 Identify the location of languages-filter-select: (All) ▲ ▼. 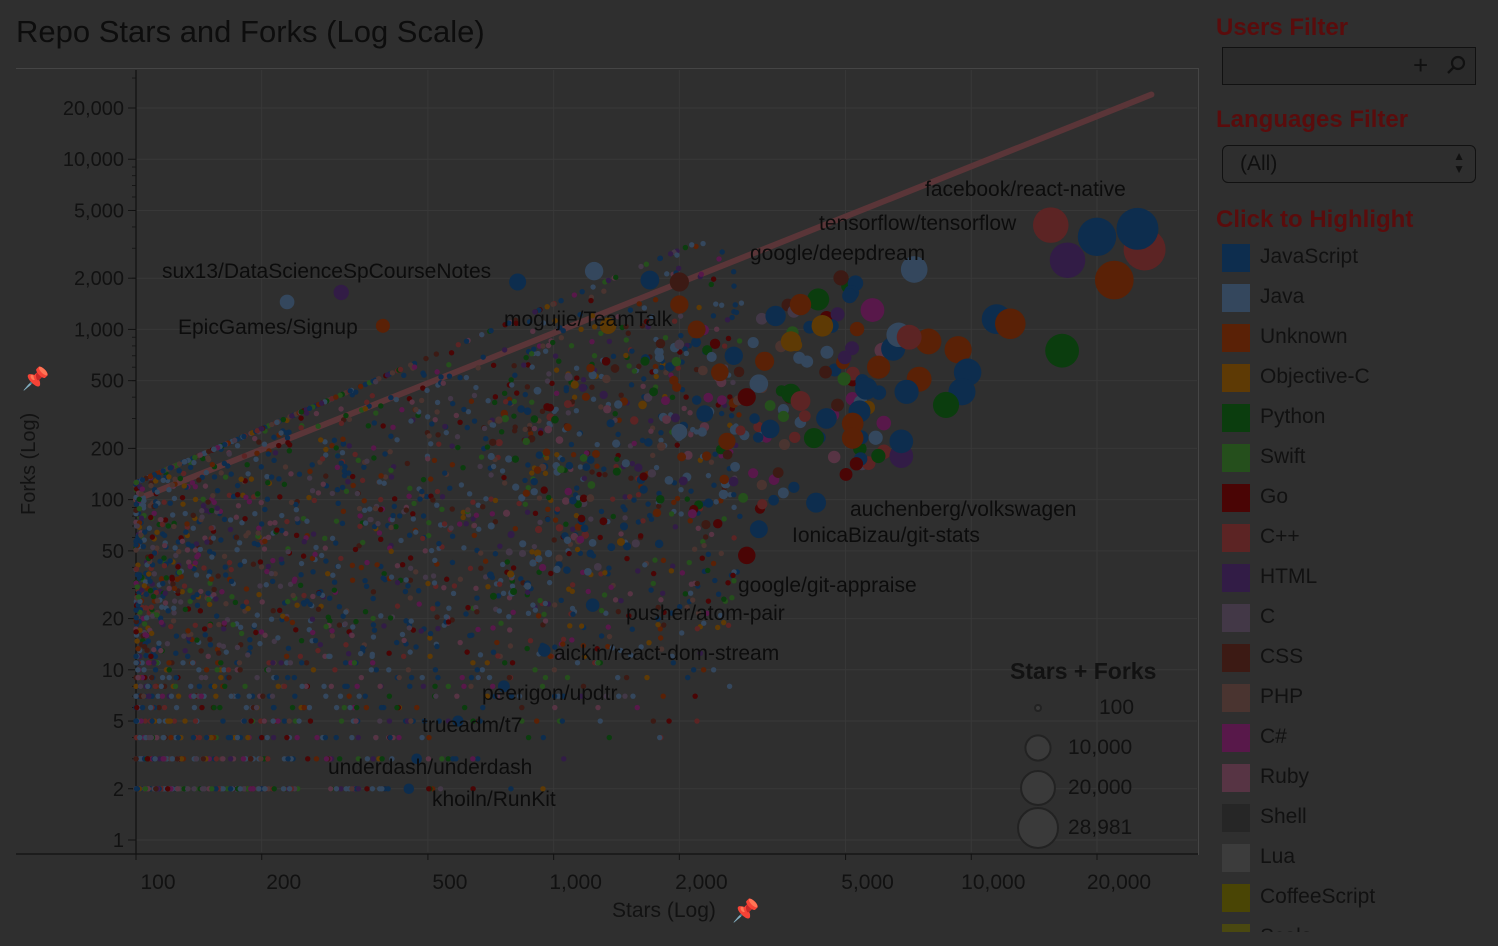
(1349, 164).